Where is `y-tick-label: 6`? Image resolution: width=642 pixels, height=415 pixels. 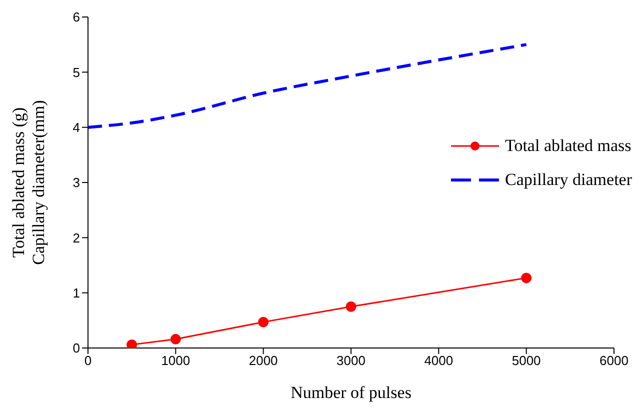 y-tick-label: 6 is located at coordinates (76, 17).